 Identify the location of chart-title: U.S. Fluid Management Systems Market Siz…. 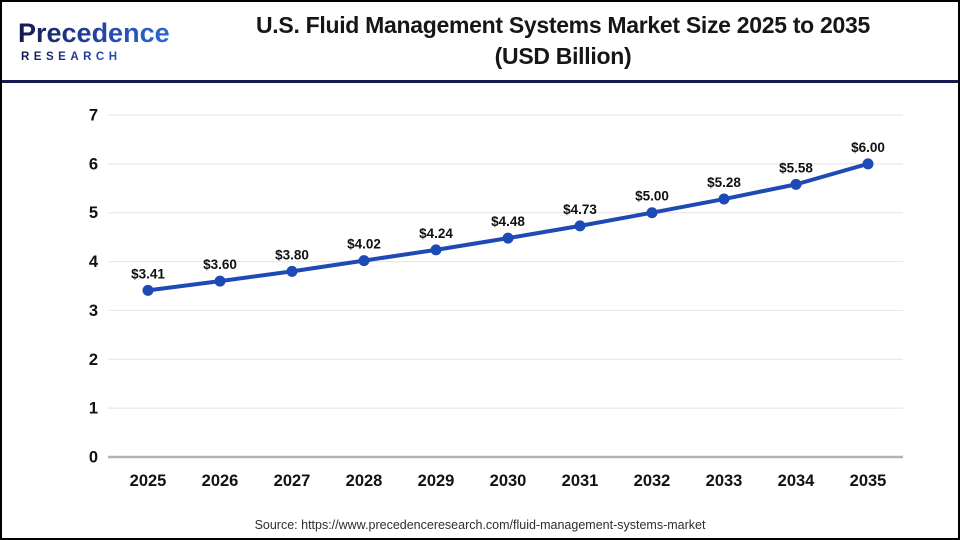
(569, 41).